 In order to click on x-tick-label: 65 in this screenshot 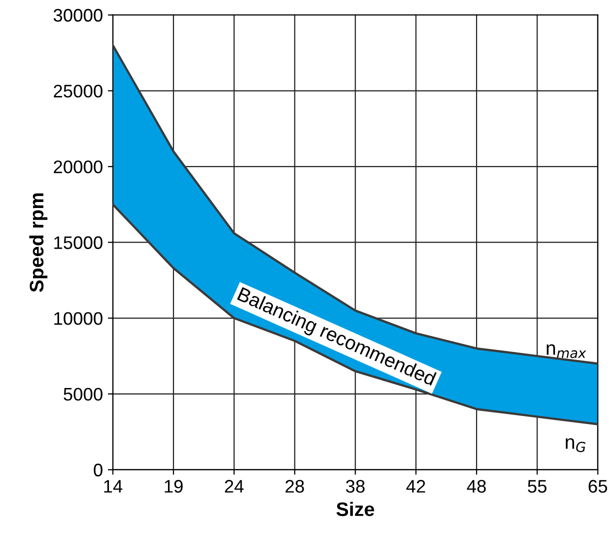, I will do `click(598, 486)`.